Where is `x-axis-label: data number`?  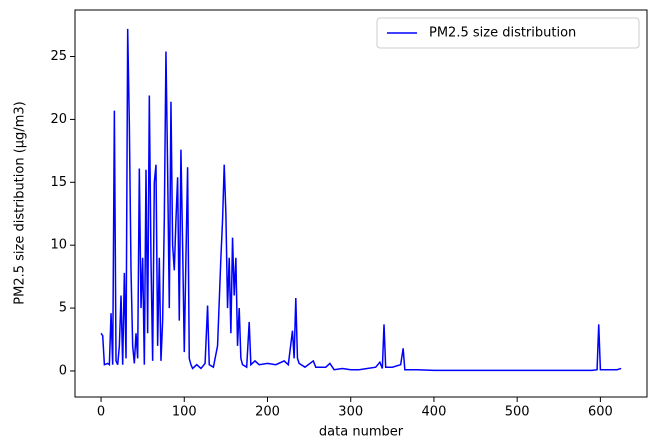
x-axis-label: data number is located at coordinates (361, 432).